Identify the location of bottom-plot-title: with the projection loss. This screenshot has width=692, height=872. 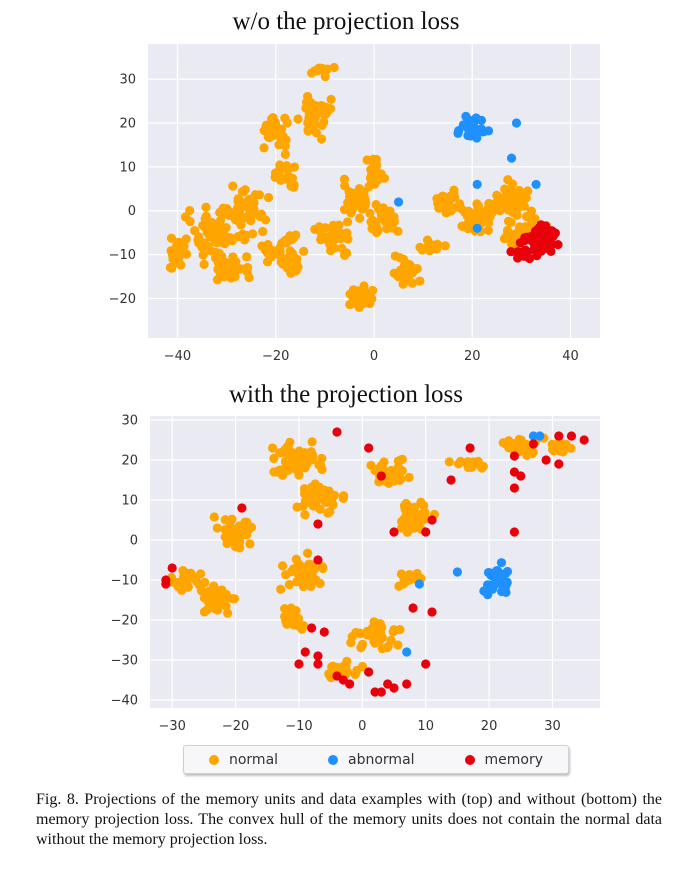
(346, 394).